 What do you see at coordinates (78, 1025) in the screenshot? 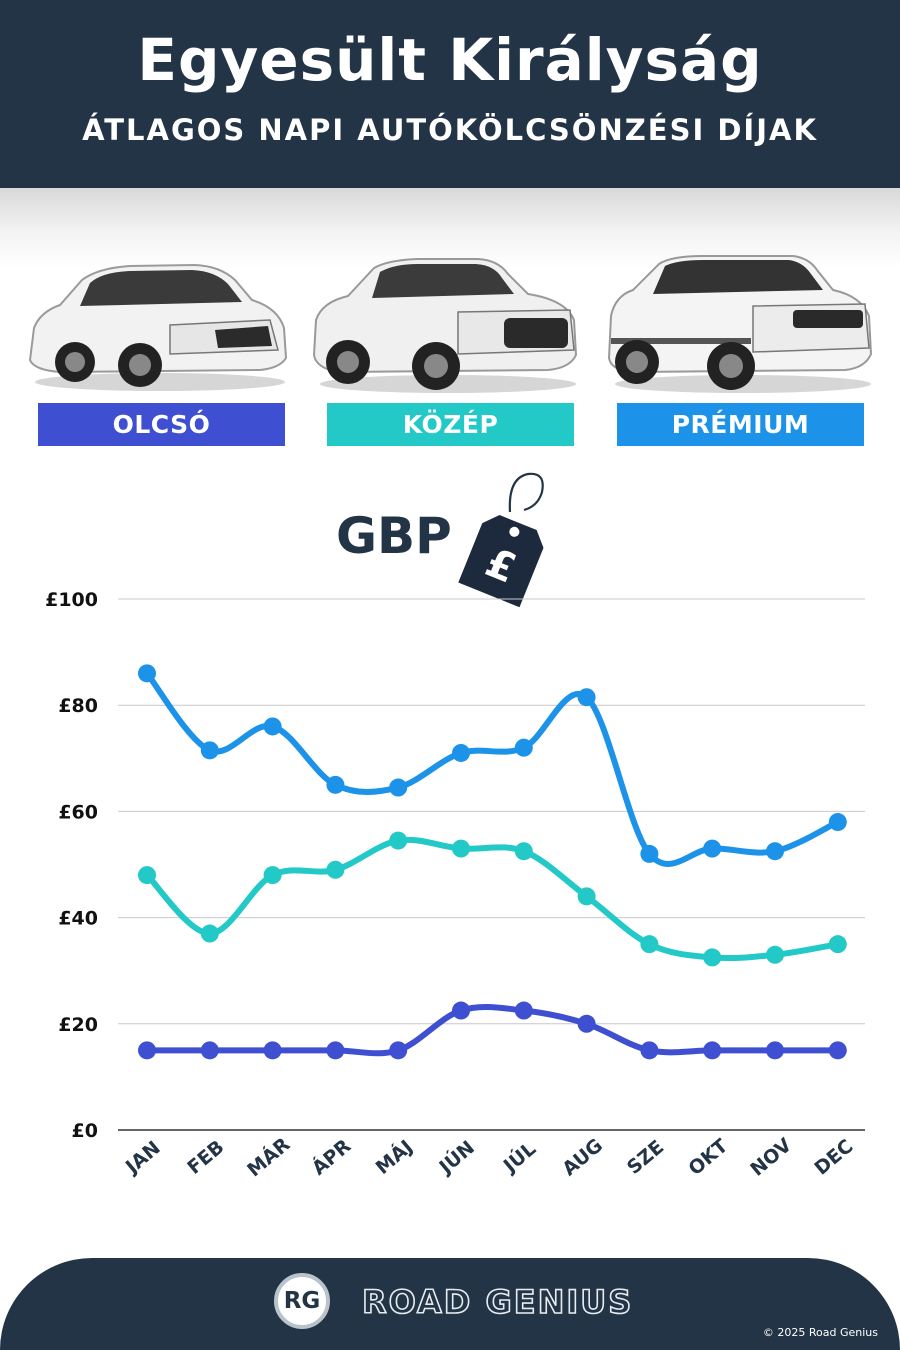
I see `y-tick-label: £20` at bounding box center [78, 1025].